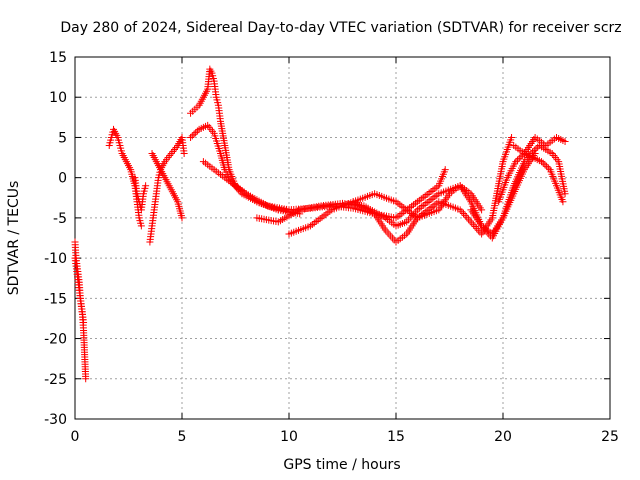  What do you see at coordinates (531, 178) in the screenshot?
I see `series-evening-b` at bounding box center [531, 178].